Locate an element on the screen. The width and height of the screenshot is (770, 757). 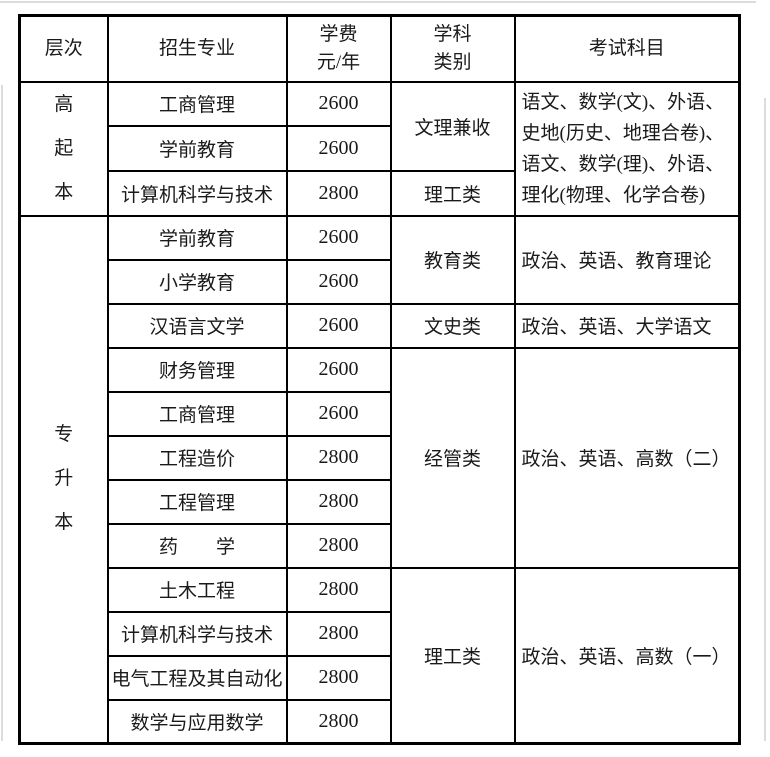
header-level: 层次 is located at coordinates (63, 48).